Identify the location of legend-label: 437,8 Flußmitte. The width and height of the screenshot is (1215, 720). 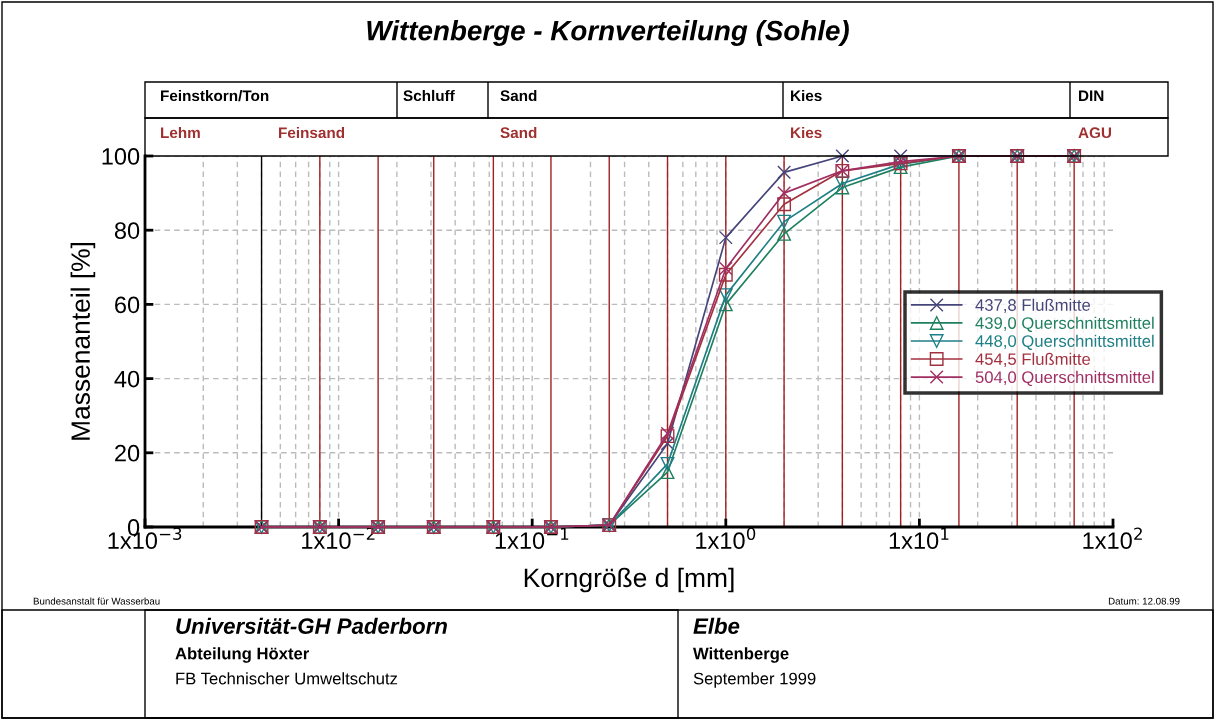
(1033, 305).